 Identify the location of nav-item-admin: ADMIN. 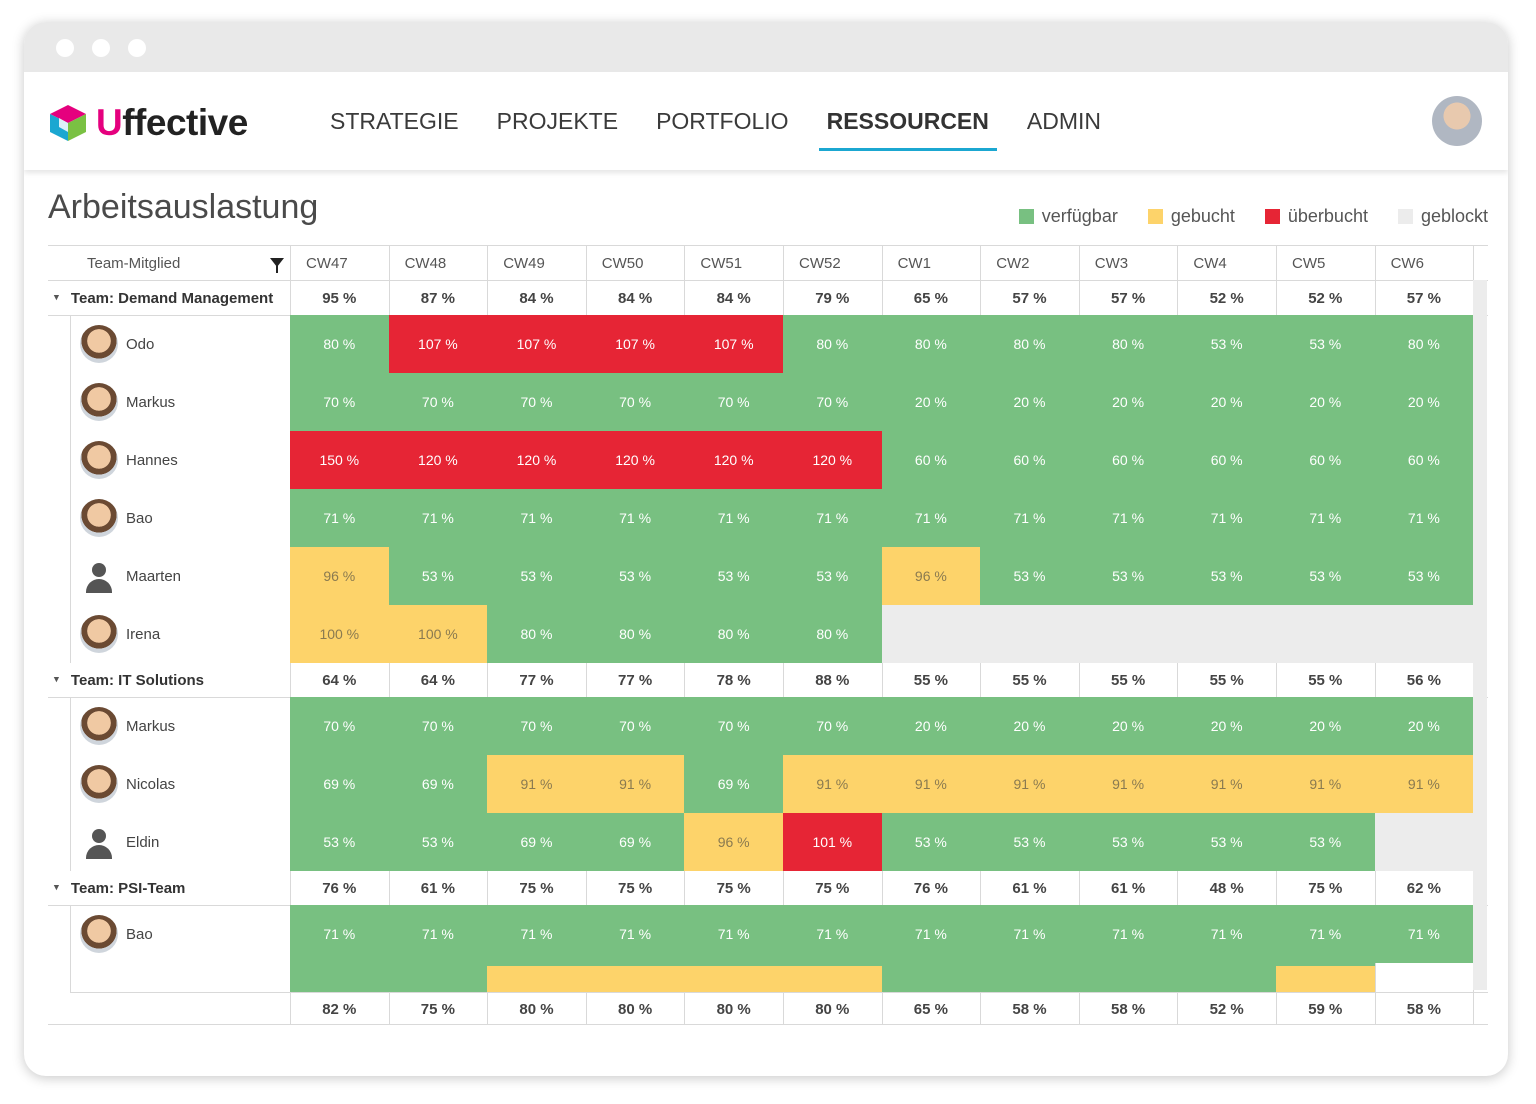
(1064, 121).